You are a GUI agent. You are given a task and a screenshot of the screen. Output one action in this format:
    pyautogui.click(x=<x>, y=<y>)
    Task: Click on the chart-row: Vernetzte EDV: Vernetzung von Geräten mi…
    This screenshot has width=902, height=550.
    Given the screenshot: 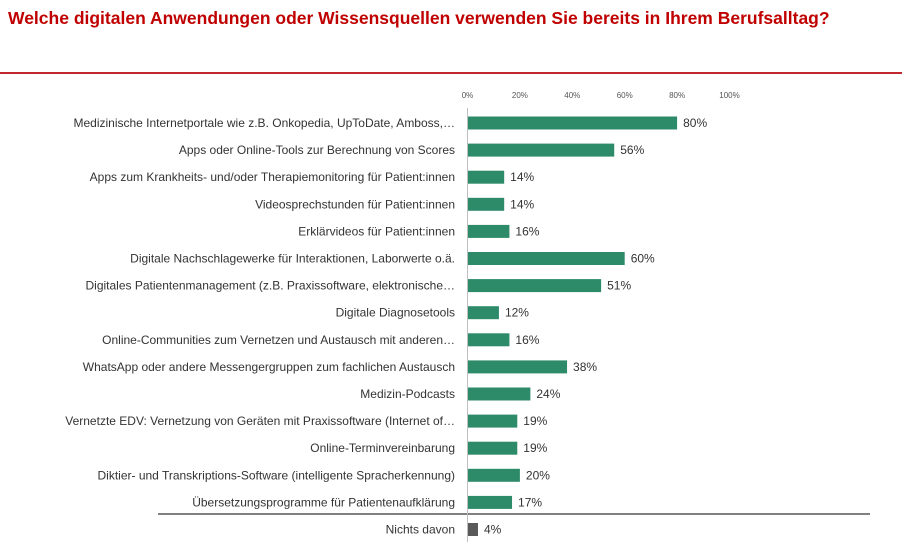 What is the action you would take?
    pyautogui.click(x=306, y=421)
    